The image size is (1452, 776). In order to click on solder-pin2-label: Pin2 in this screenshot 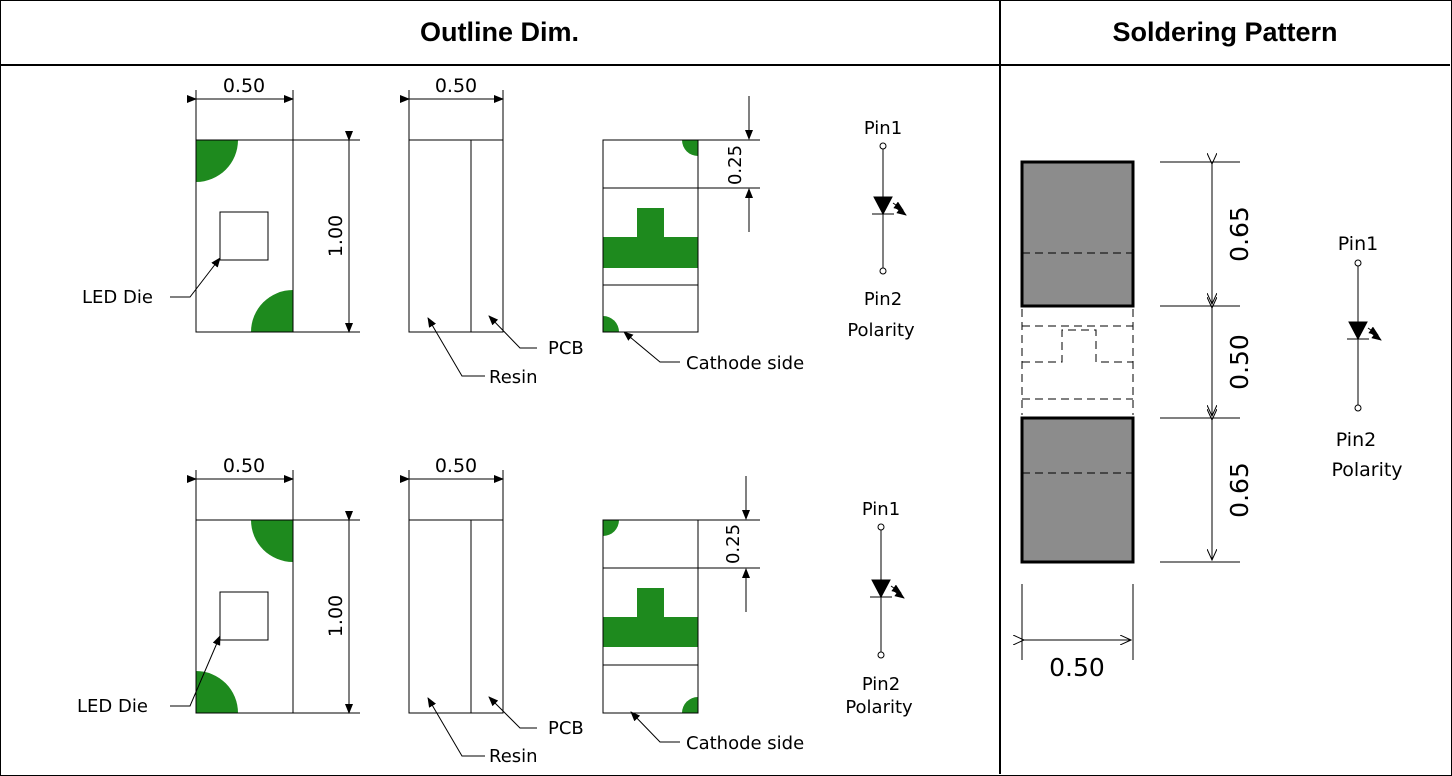, I will do `click(1356, 440)`.